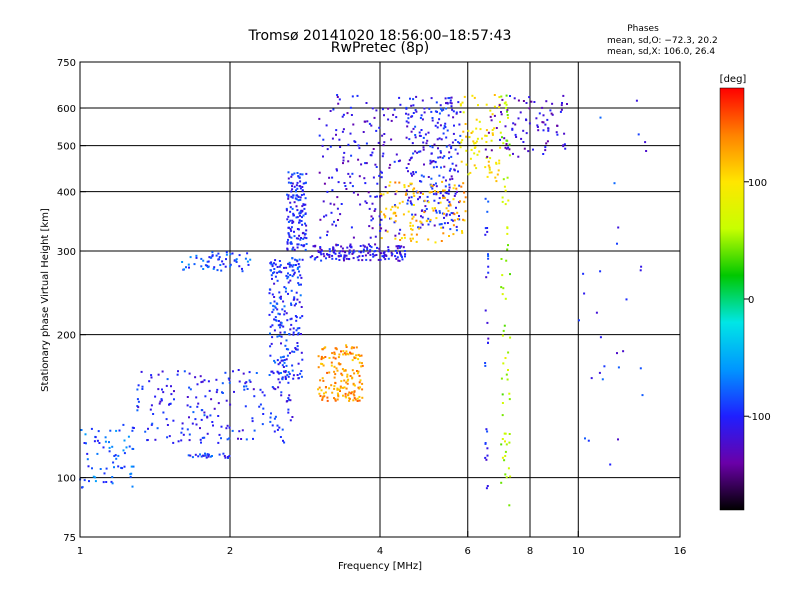 This screenshot has width=800, height=600. Describe the element at coordinates (468, 551) in the screenshot. I see `x-tick-label: 6` at that location.